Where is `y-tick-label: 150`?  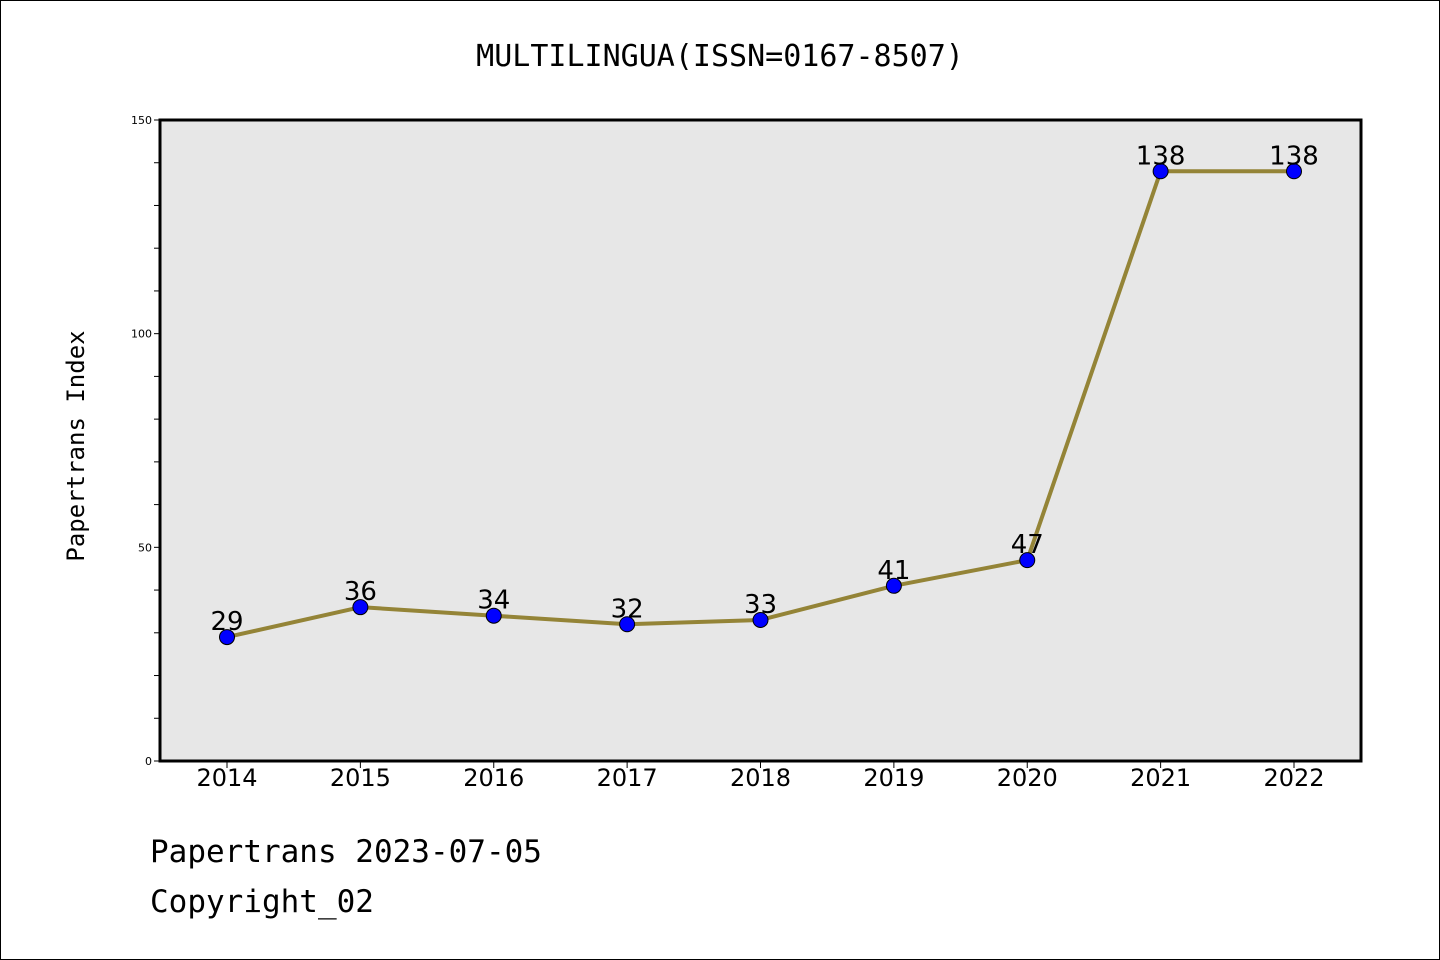
y-tick-label: 150 is located at coordinates (141, 120).